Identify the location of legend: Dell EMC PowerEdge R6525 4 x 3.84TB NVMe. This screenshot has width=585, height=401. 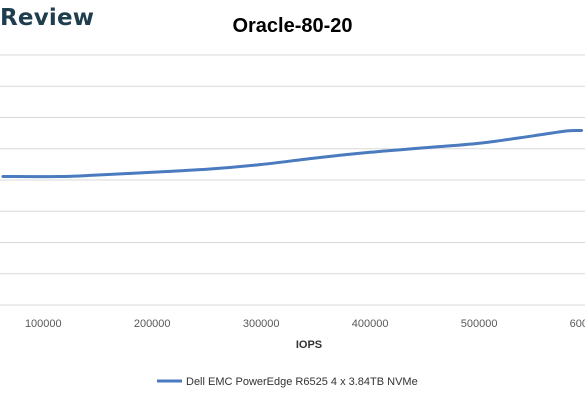
(287, 382).